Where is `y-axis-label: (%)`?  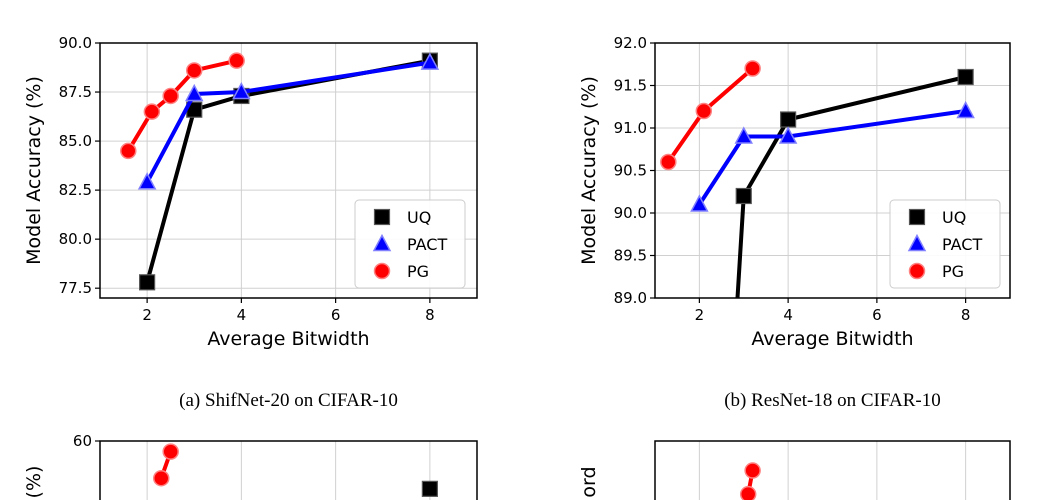
y-axis-label: (%) is located at coordinates (34, 482).